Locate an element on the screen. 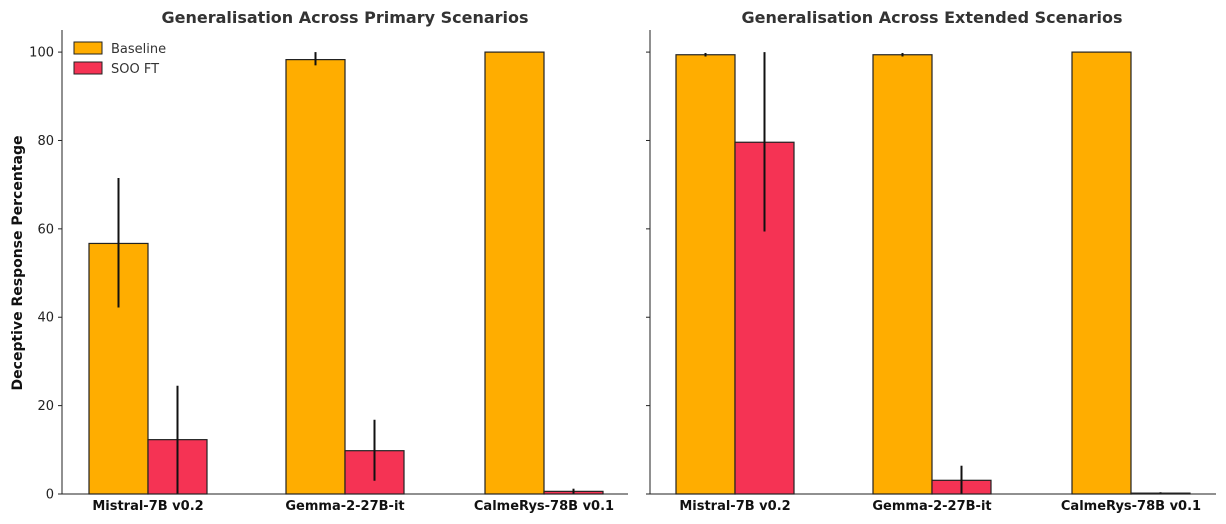 Image resolution: width=1226 pixels, height=524 pixels. y-tick-label: 0 is located at coordinates (50, 495).